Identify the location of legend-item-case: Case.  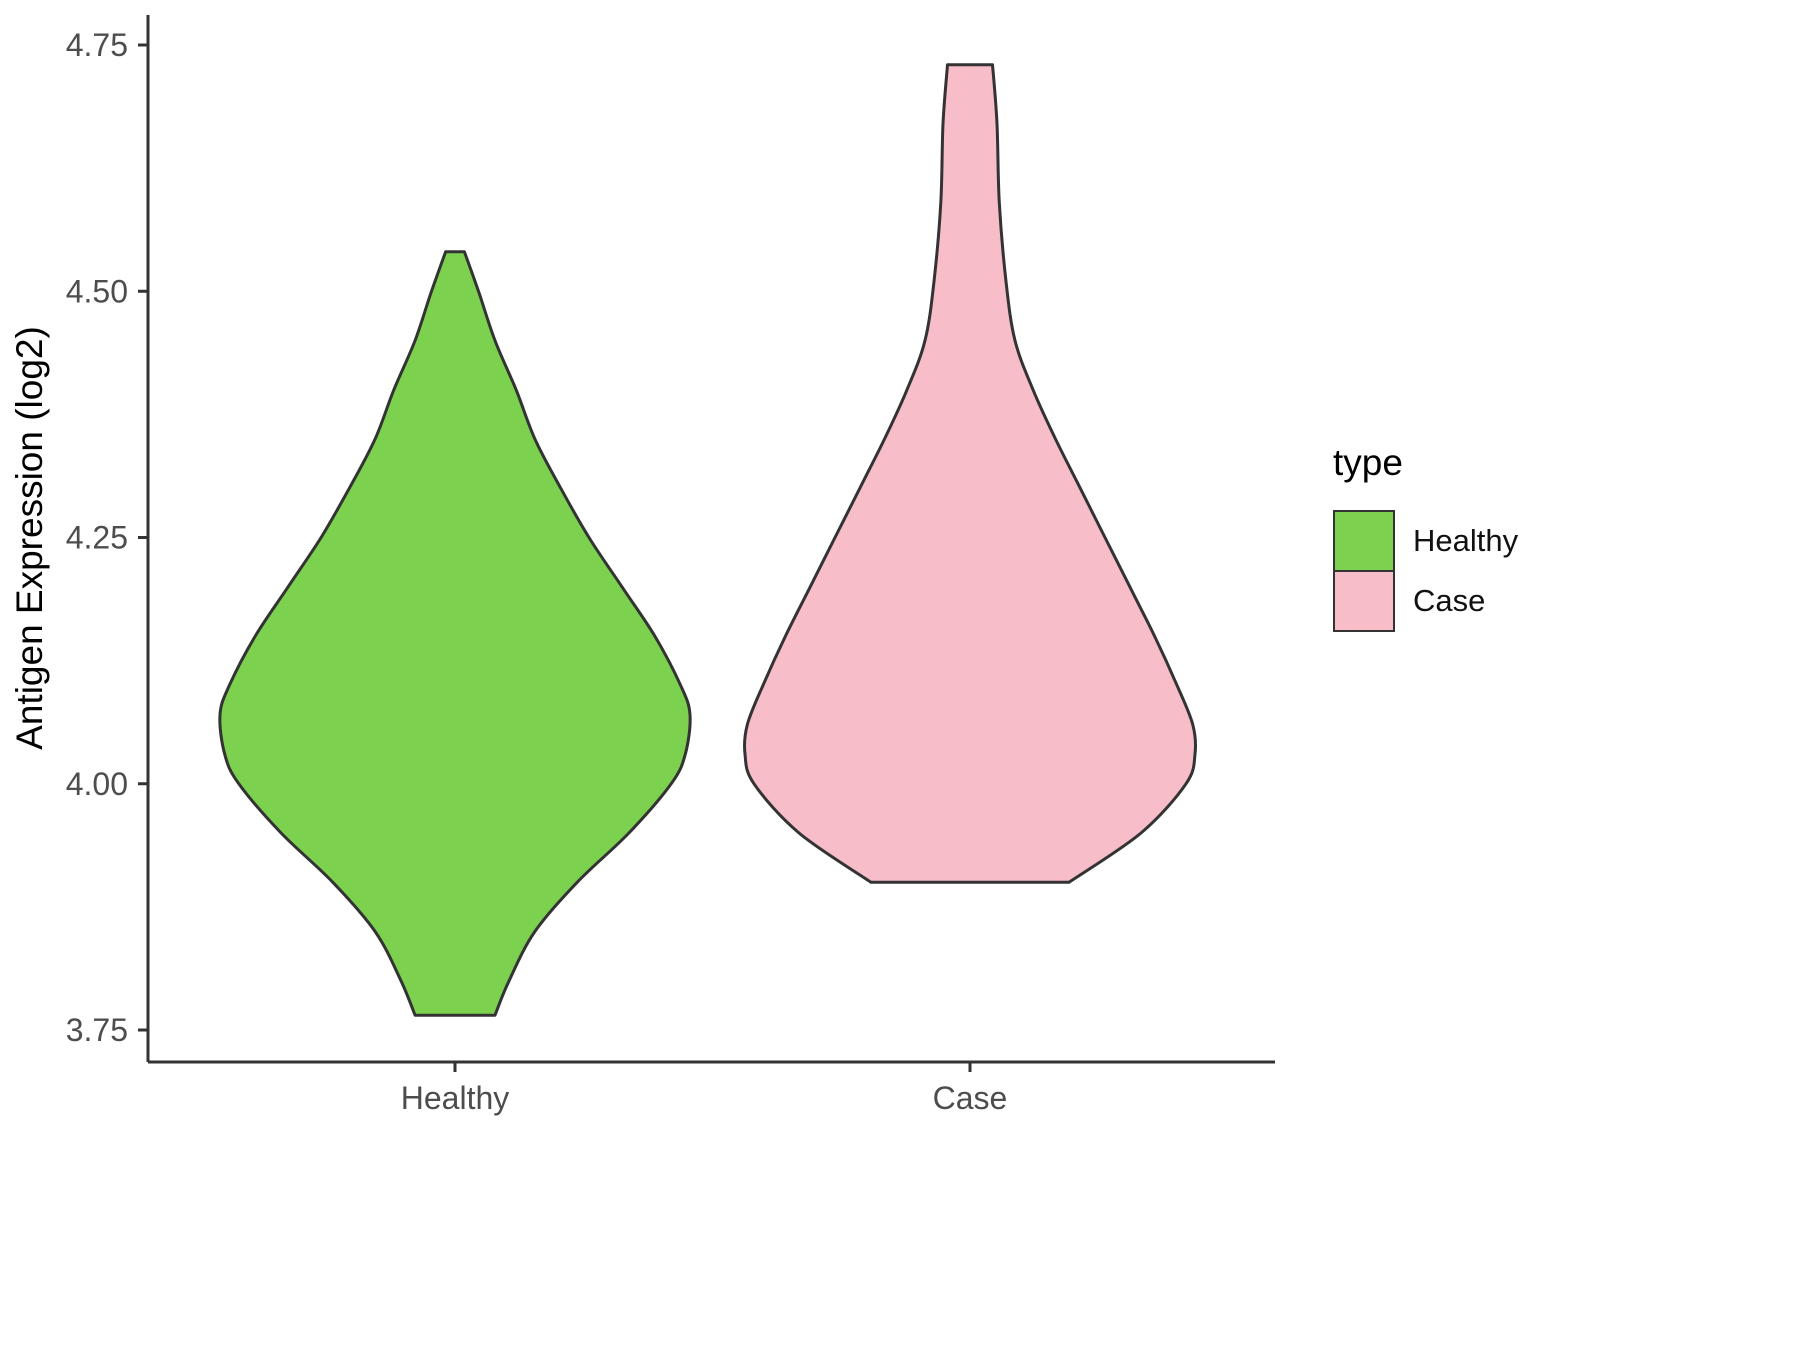
(1425, 601).